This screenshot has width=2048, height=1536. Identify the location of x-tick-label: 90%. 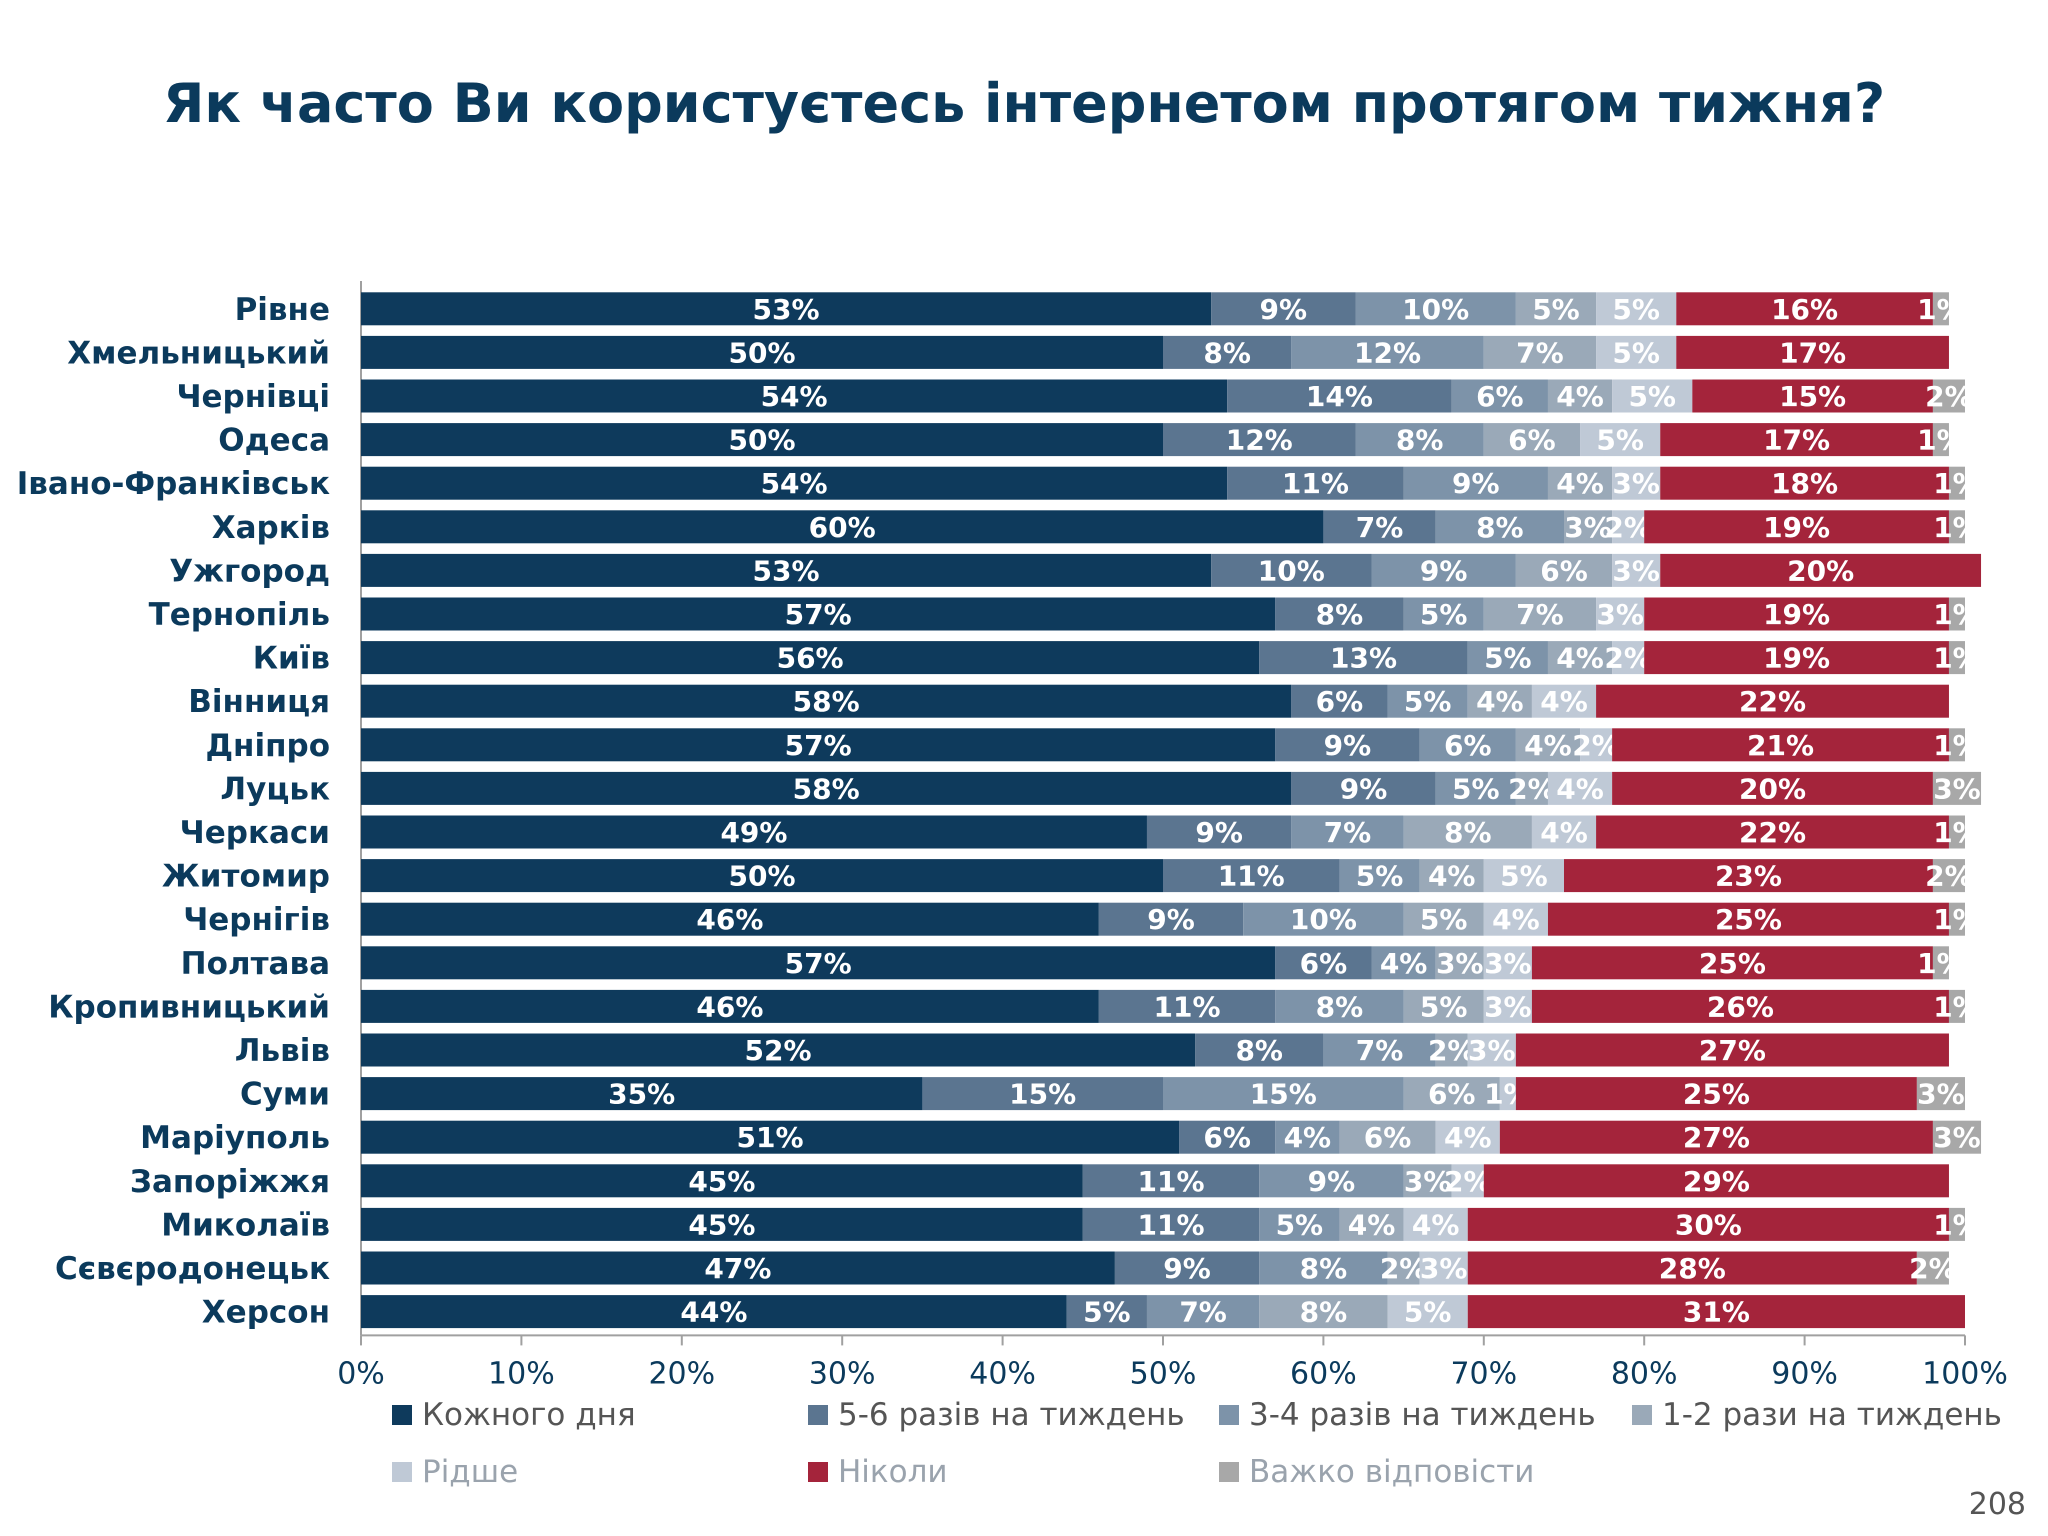
(1804, 1373).